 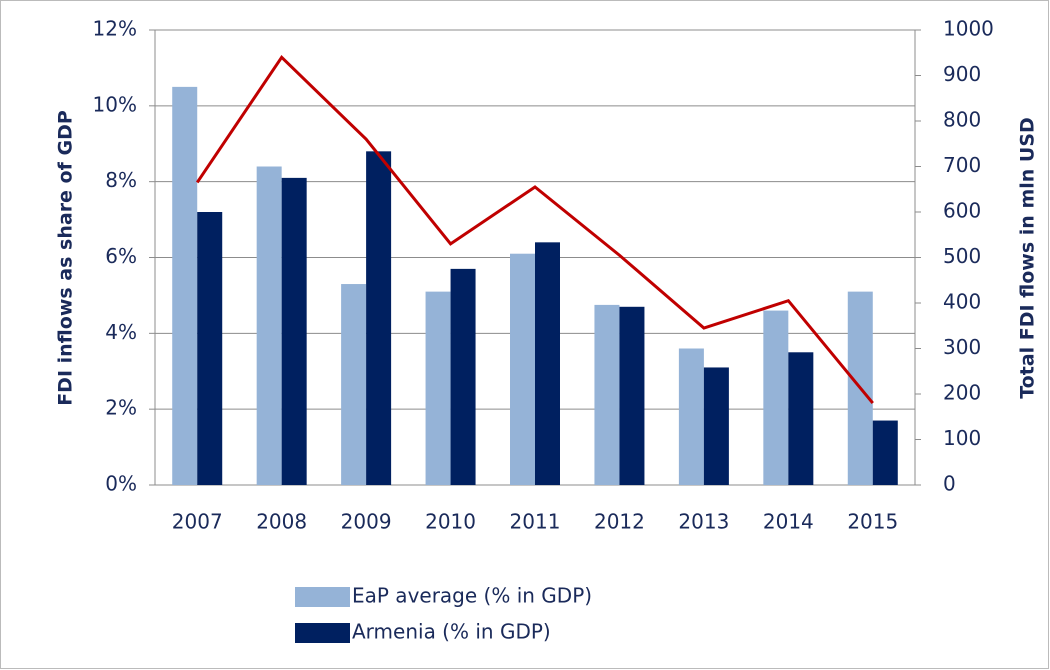 What do you see at coordinates (962, 302) in the screenshot?
I see `y2-tick-label: 400` at bounding box center [962, 302].